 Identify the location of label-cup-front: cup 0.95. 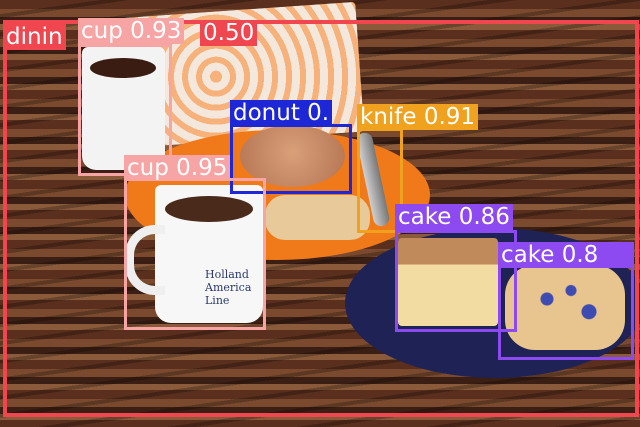
(177, 168).